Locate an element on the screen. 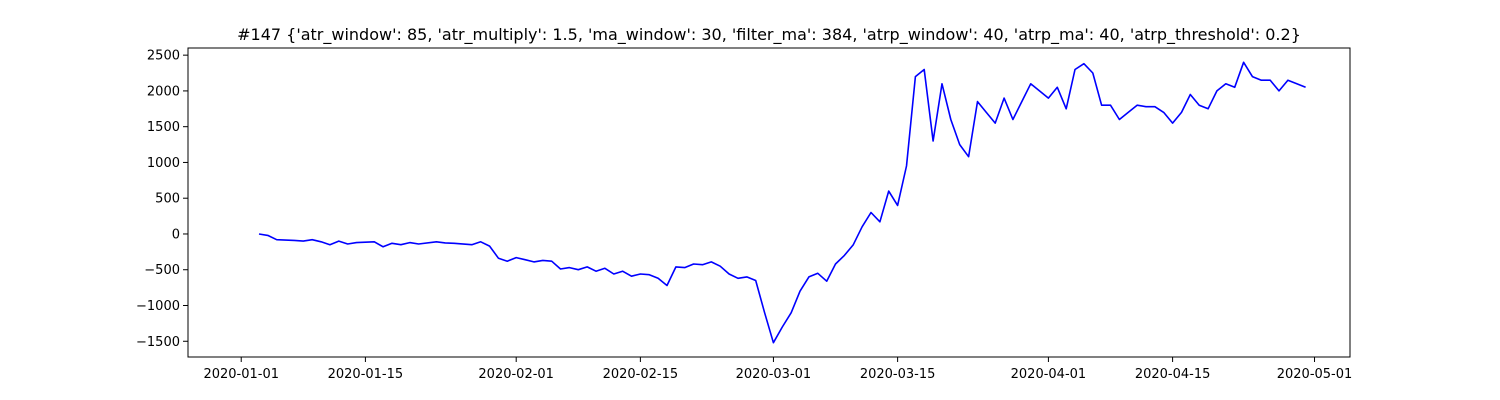  x-tick-label: 2020-01-01 is located at coordinates (241, 374).